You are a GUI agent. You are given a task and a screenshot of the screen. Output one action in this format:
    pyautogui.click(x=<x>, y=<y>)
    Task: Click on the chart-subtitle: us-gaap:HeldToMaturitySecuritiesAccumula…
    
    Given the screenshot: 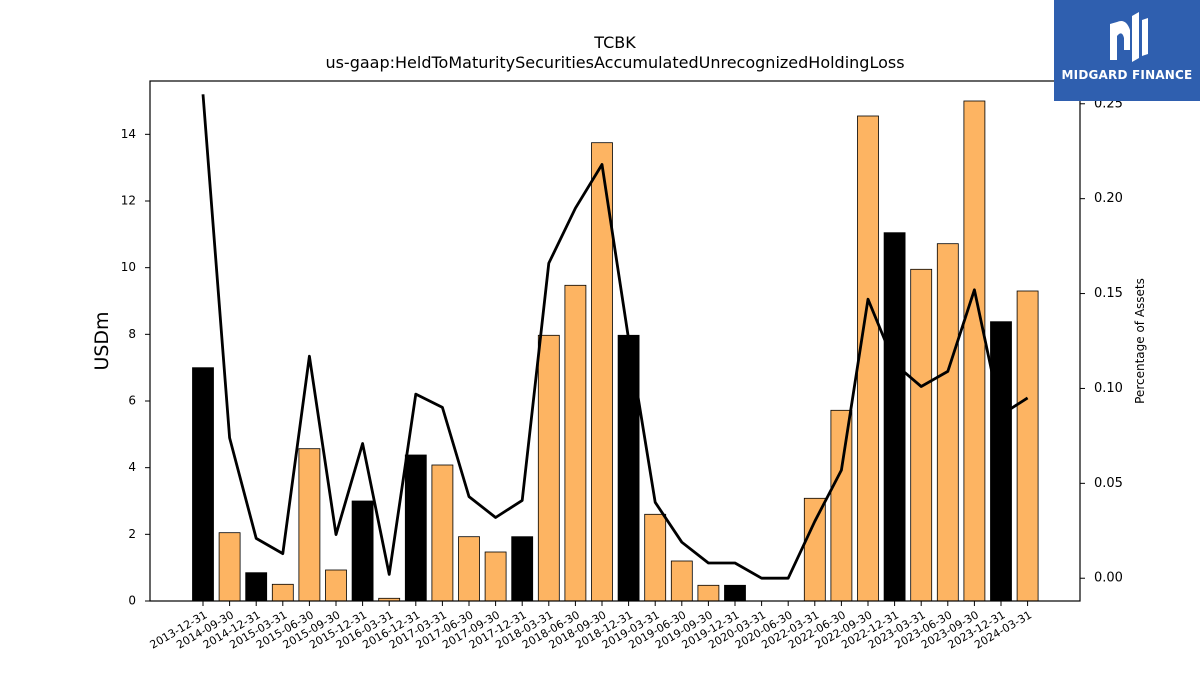 What is the action you would take?
    pyautogui.click(x=614, y=62)
    